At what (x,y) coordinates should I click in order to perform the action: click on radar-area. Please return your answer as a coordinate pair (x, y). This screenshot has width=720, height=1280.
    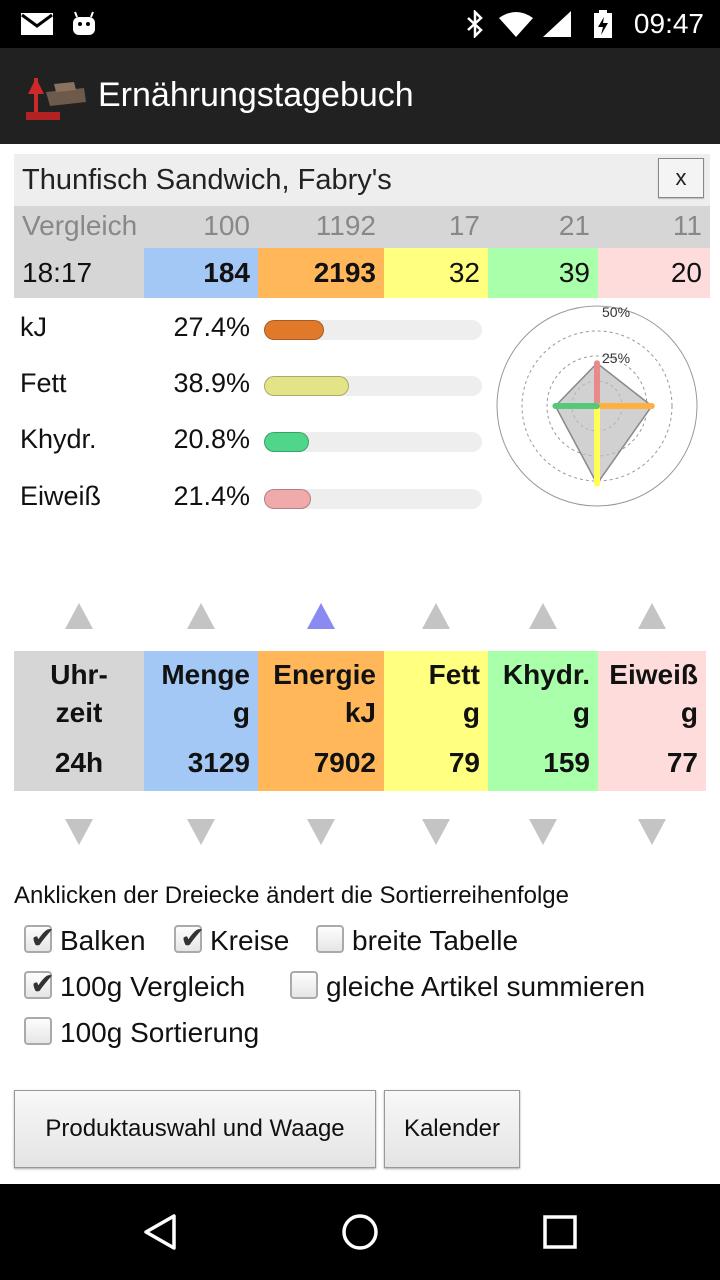
    Looking at the image, I should click on (603, 424).